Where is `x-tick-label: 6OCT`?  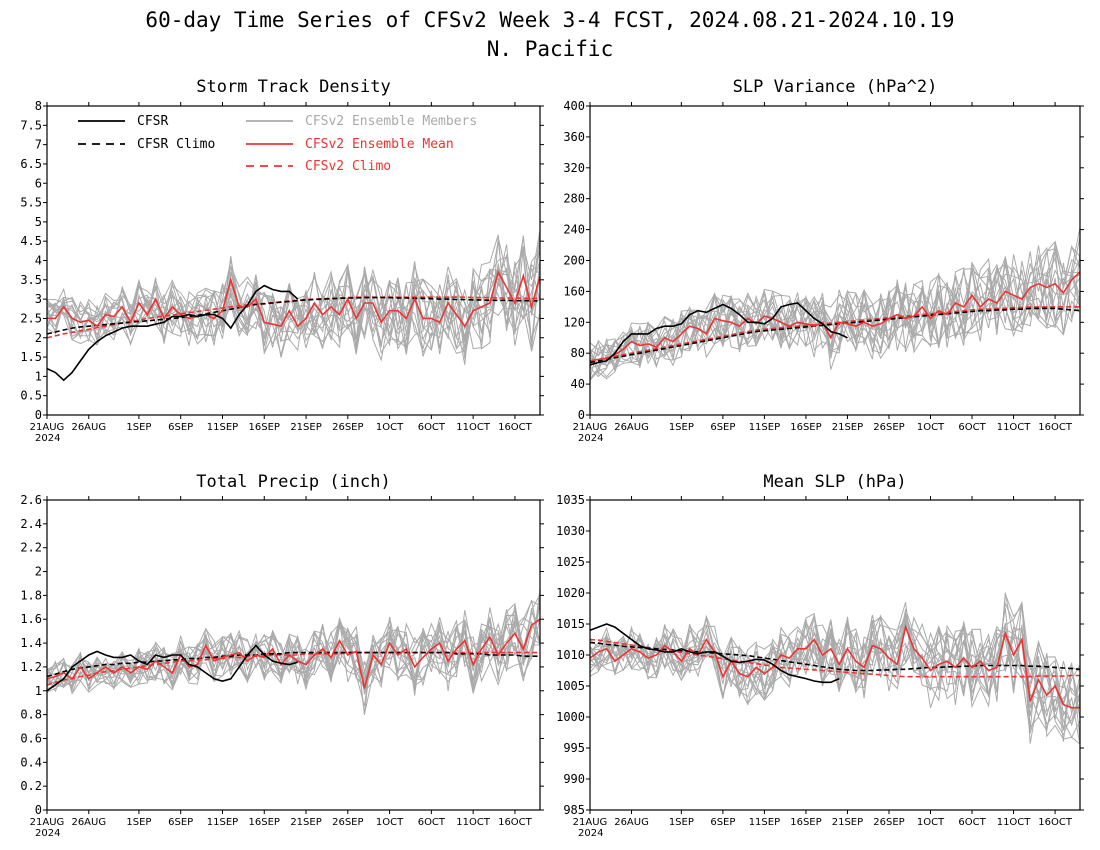
x-tick-label: 6OCT is located at coordinates (972, 427).